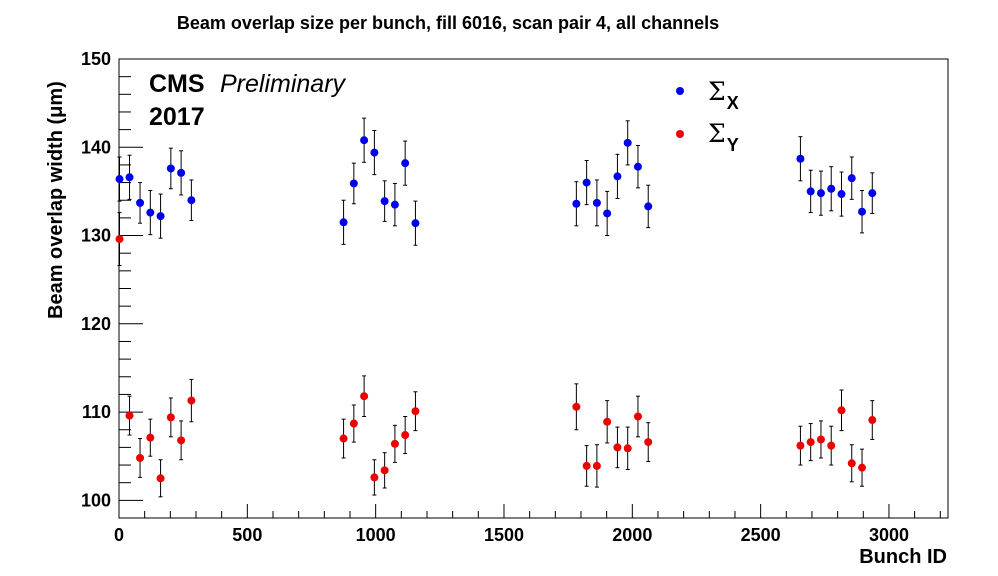 The width and height of the screenshot is (998, 576). What do you see at coordinates (112, 284) in the screenshot?
I see `y-axis-ticks: 100 110 120 130 140 150` at bounding box center [112, 284].